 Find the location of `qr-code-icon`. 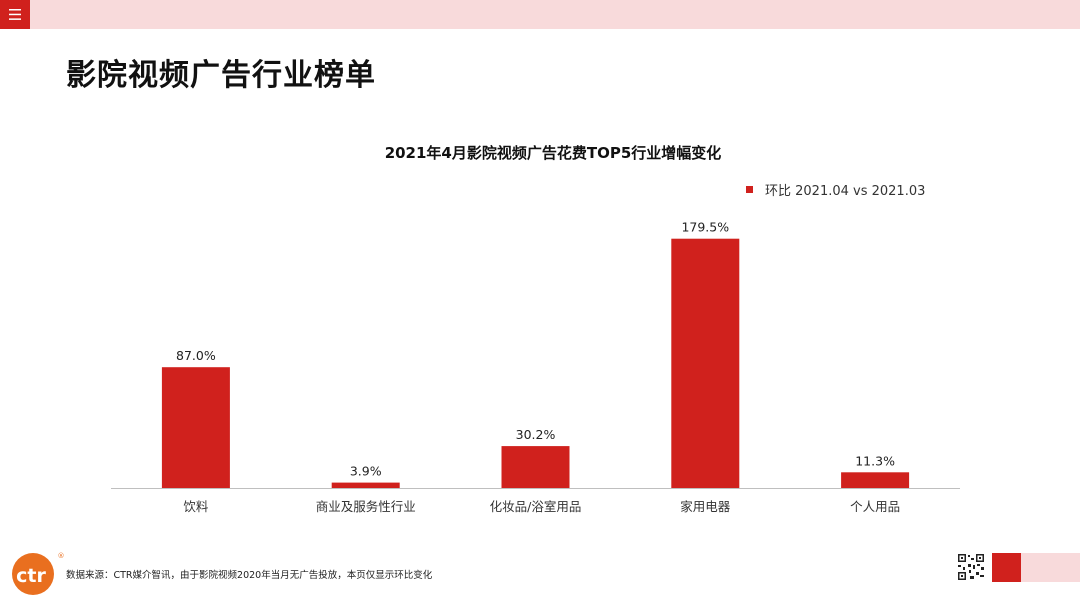

qr-code-icon is located at coordinates (971, 567).